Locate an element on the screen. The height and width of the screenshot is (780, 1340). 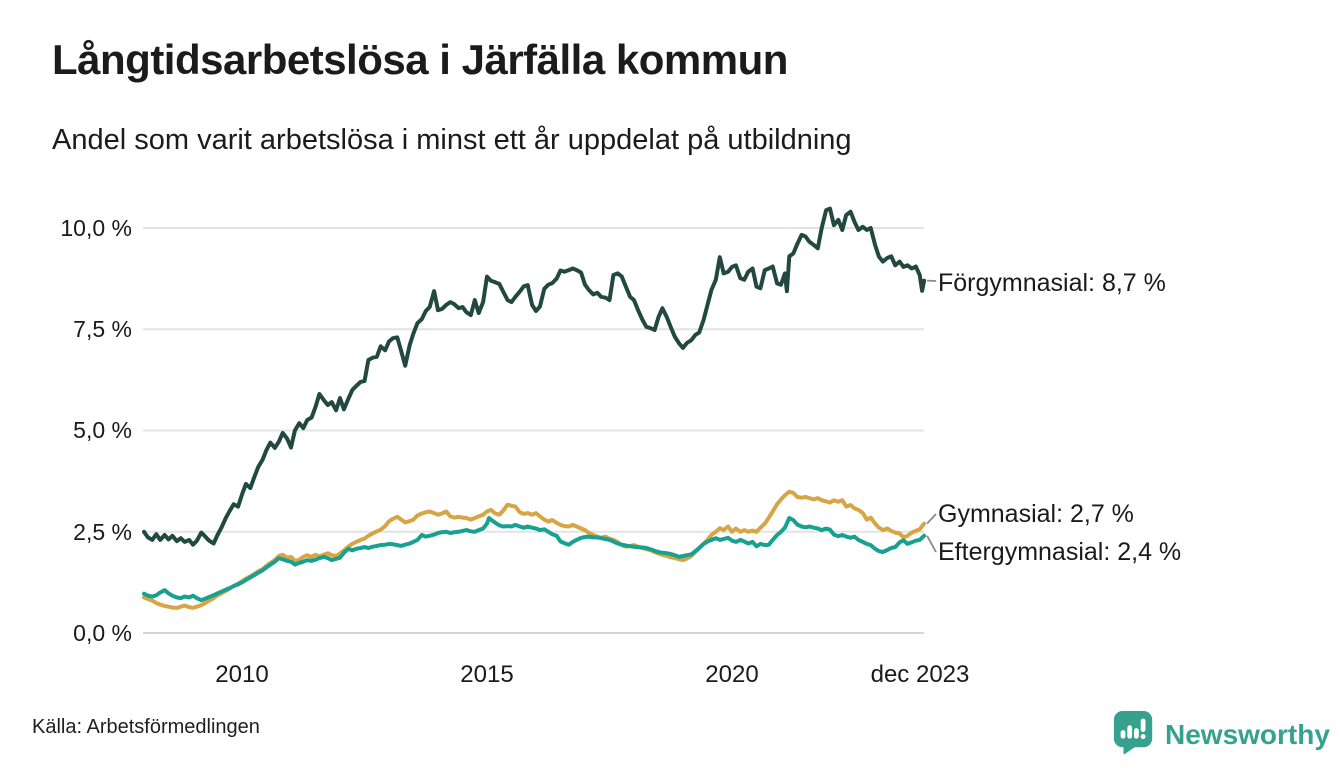
x-axis-tick-label: 2010 is located at coordinates (242, 674).